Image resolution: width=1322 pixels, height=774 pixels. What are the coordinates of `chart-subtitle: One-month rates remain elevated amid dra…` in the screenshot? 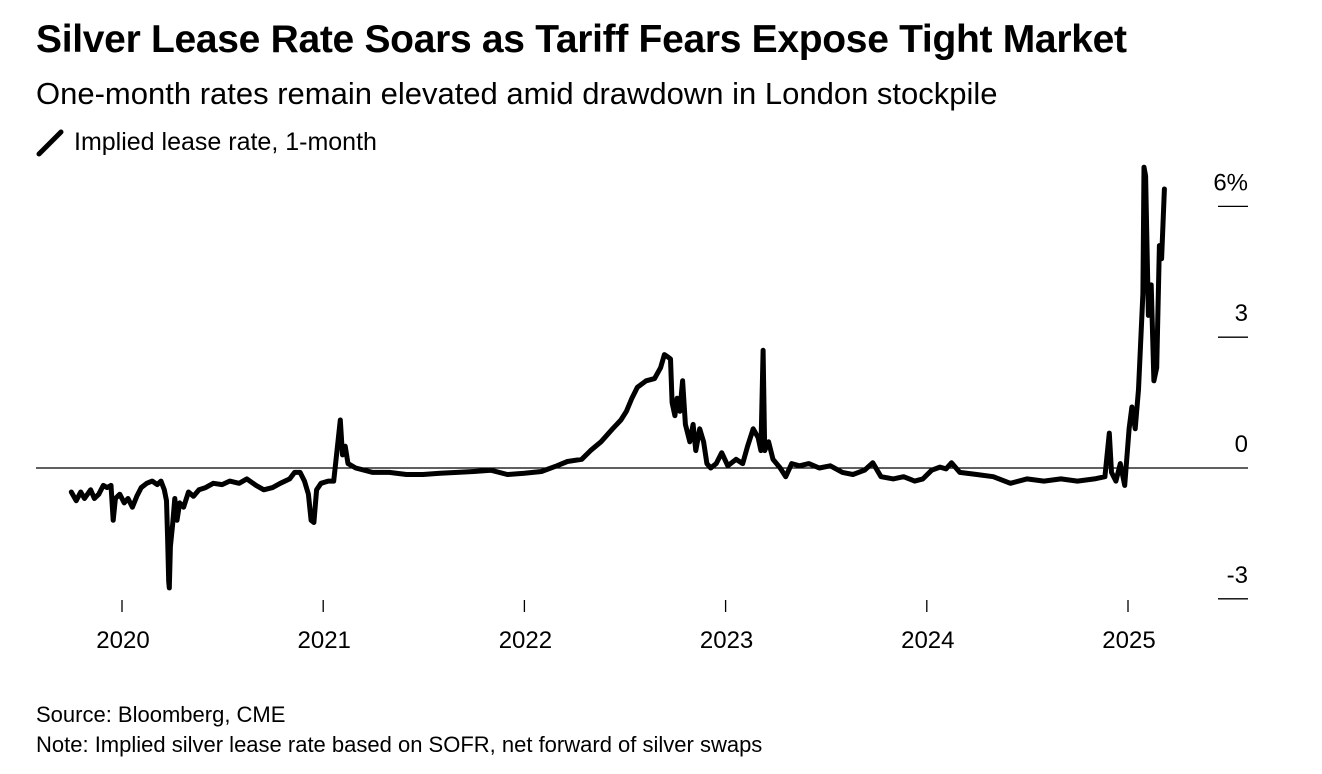 It's located at (517, 93).